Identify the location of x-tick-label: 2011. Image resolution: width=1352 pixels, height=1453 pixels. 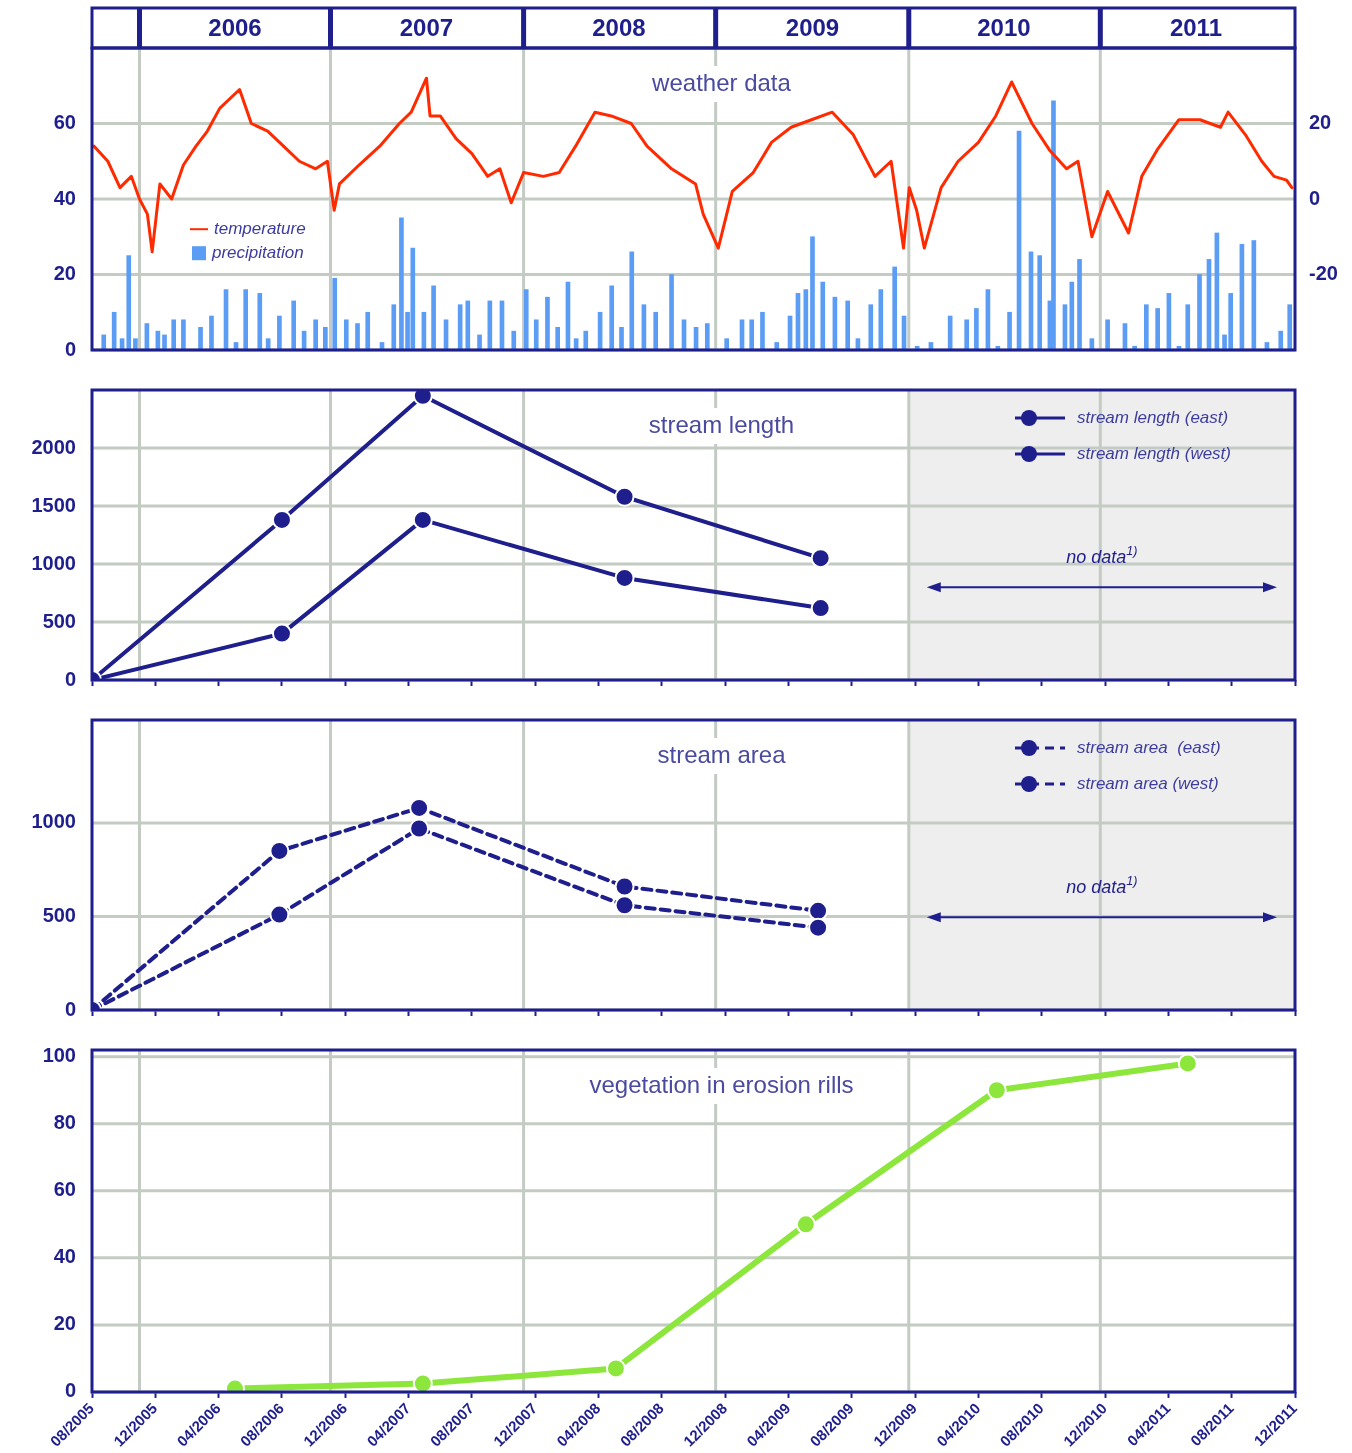
(1195, 27).